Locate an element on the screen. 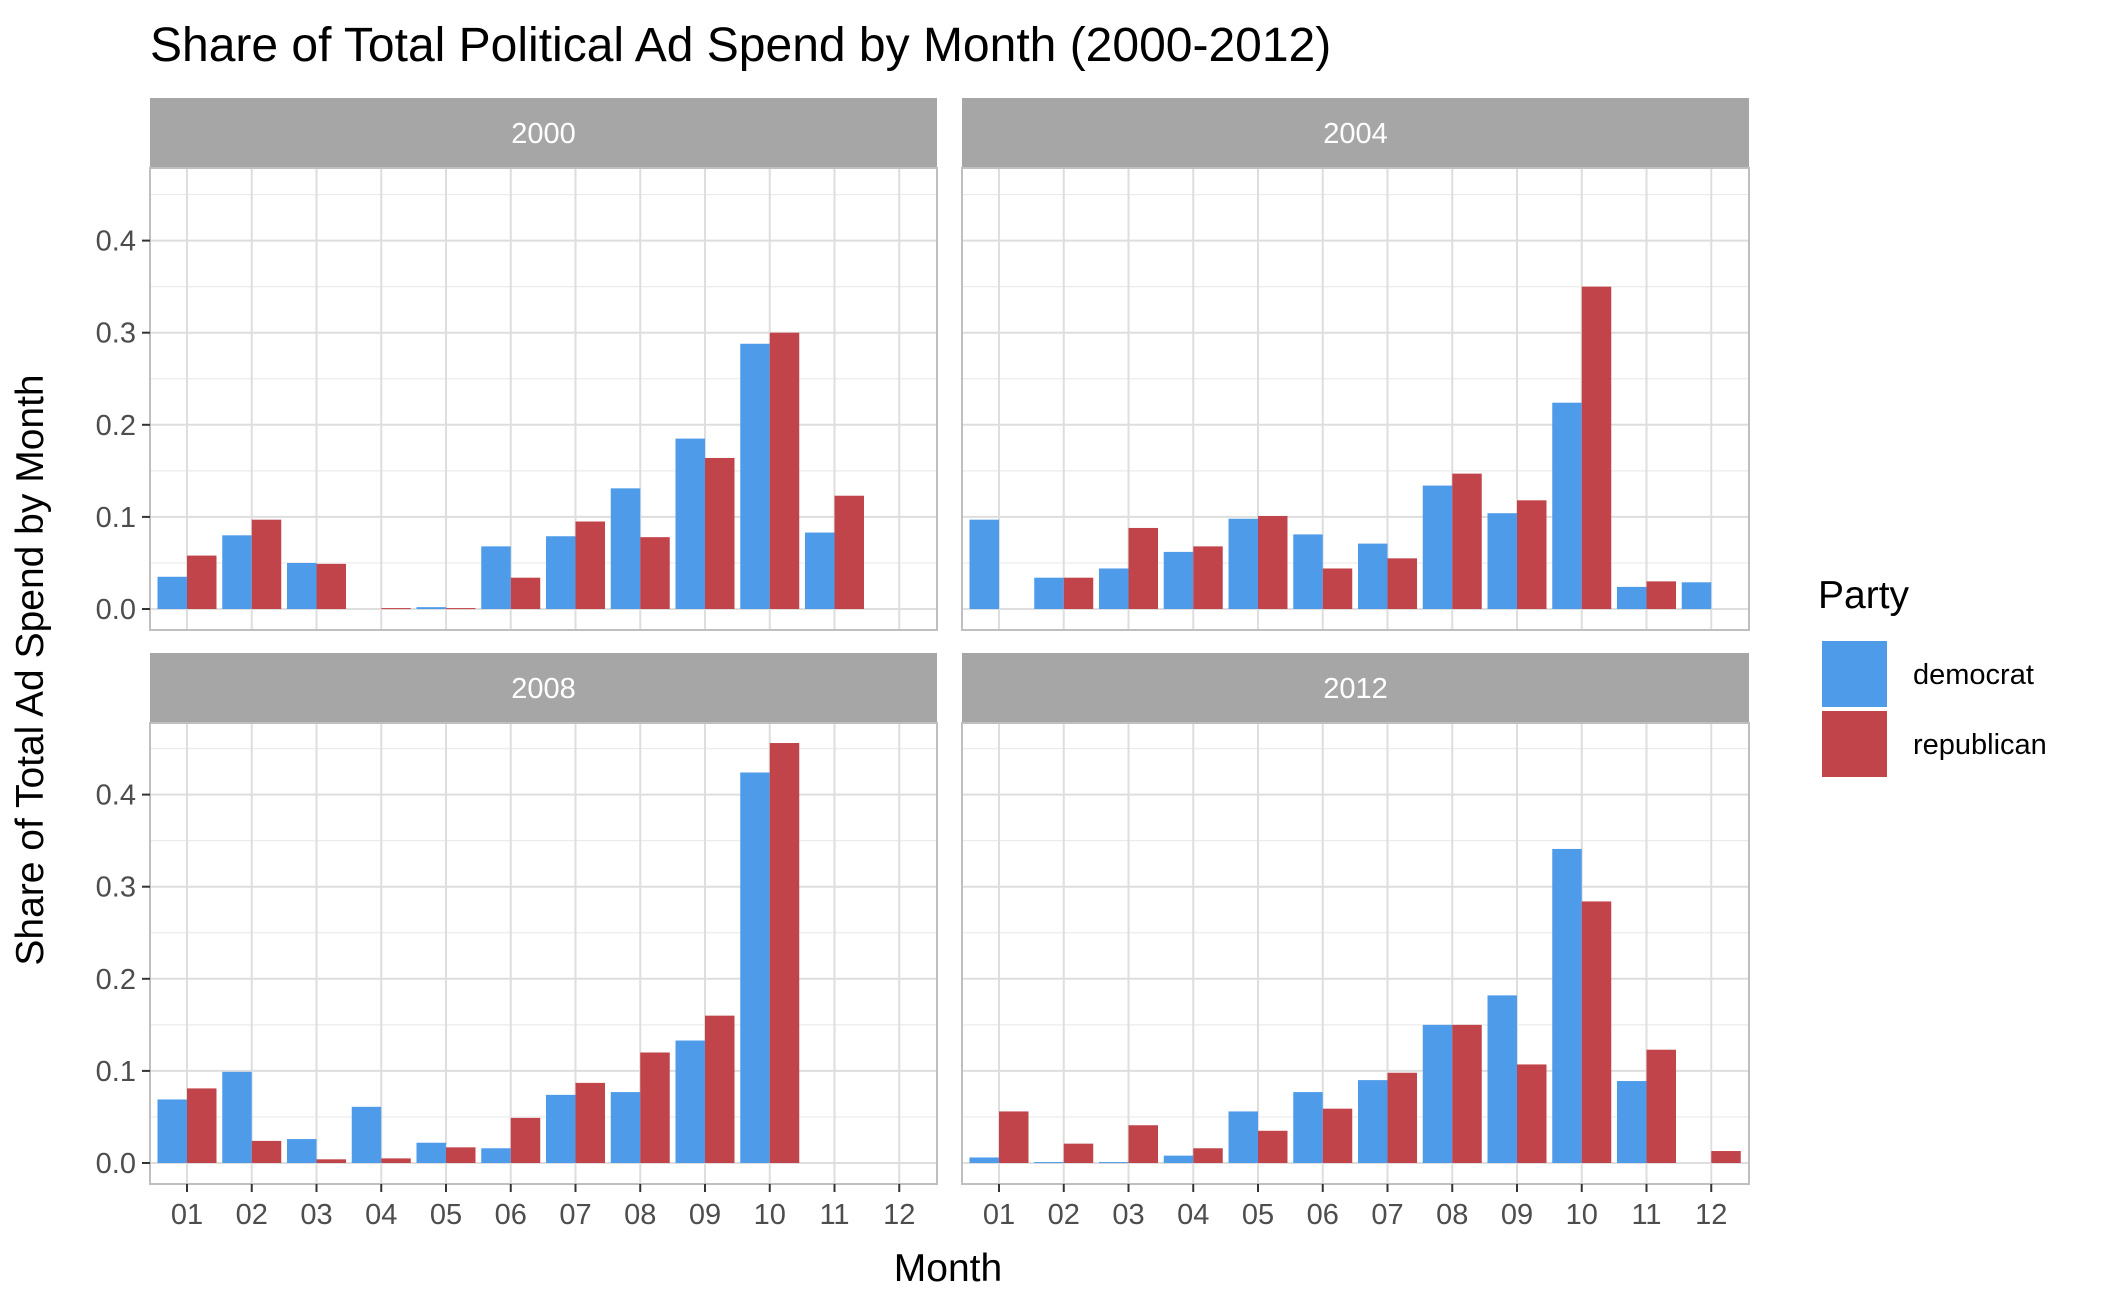  y-axis-title: Share of Total Ad Spend by Month is located at coordinates (30, 669).